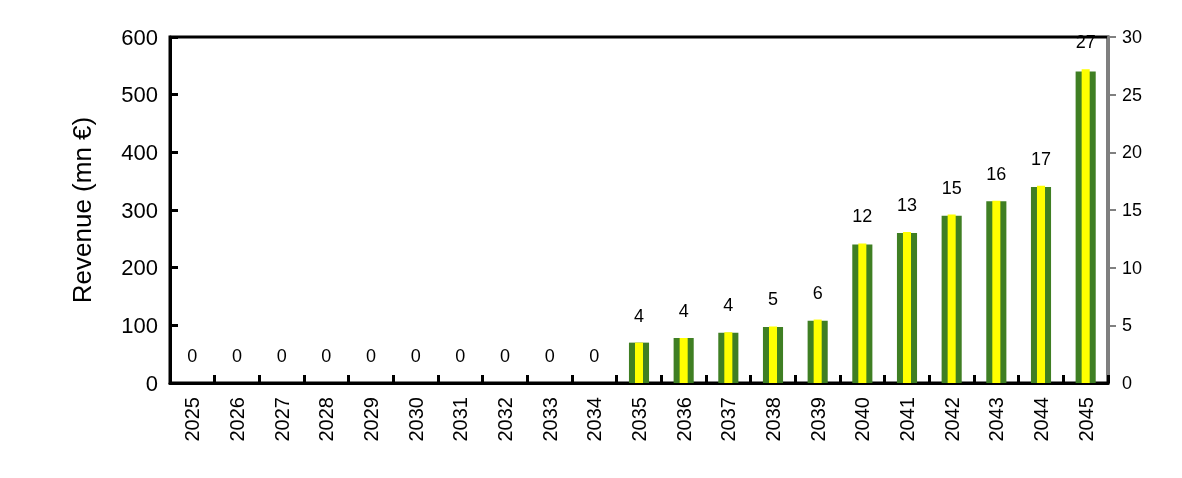 This screenshot has width=1182, height=478. Describe the element at coordinates (139, 152) in the screenshot. I see `y-tick-label: 400` at that location.